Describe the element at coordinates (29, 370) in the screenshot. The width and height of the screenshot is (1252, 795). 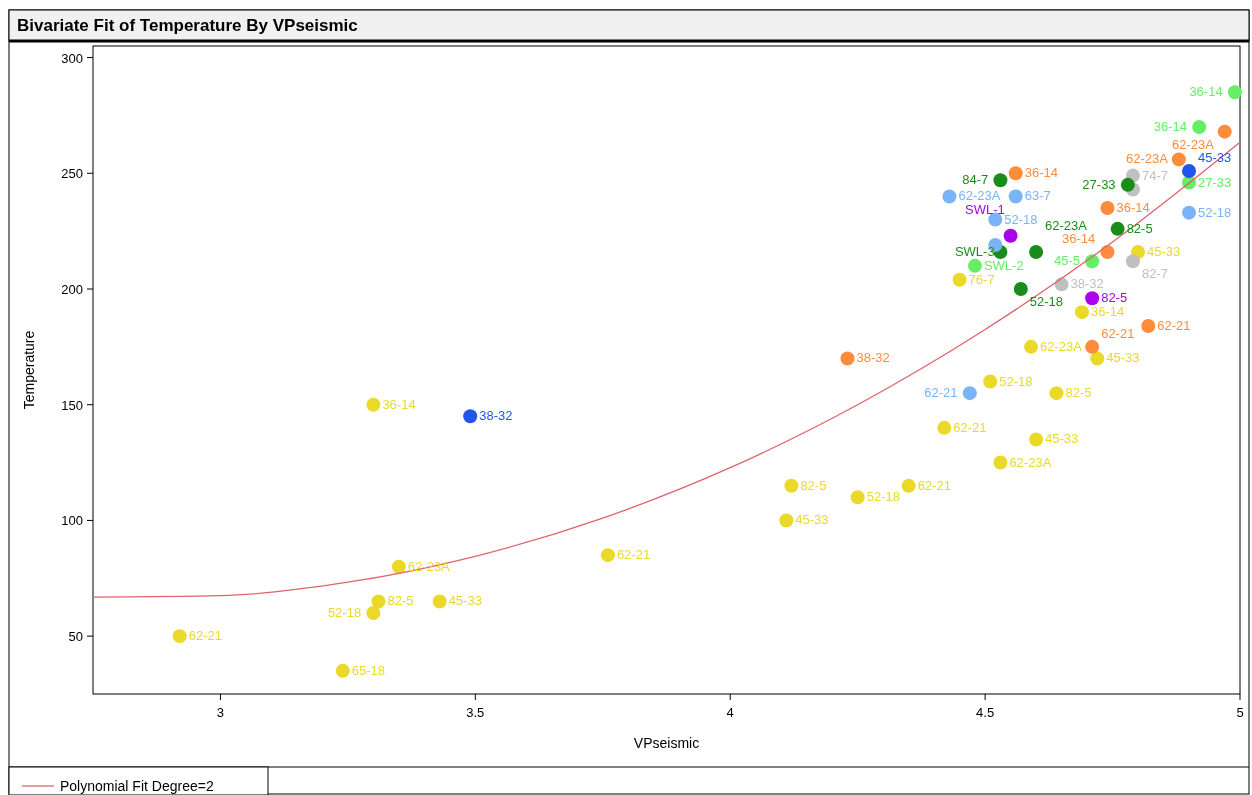
I see `y-axis-title: Temperature` at that location.